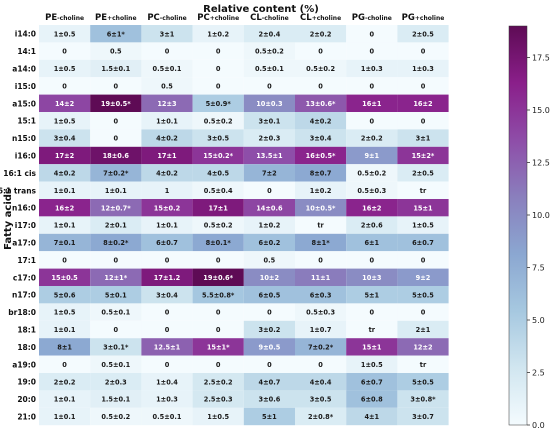  I want to click on column-header: PC+choline, so click(218, 18).